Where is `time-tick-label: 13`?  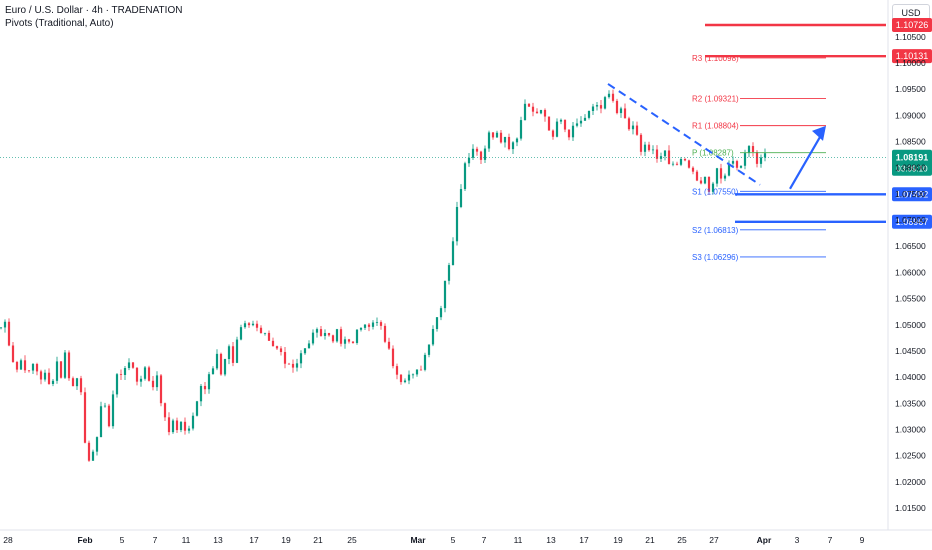
time-tick-label: 13 is located at coordinates (551, 540).